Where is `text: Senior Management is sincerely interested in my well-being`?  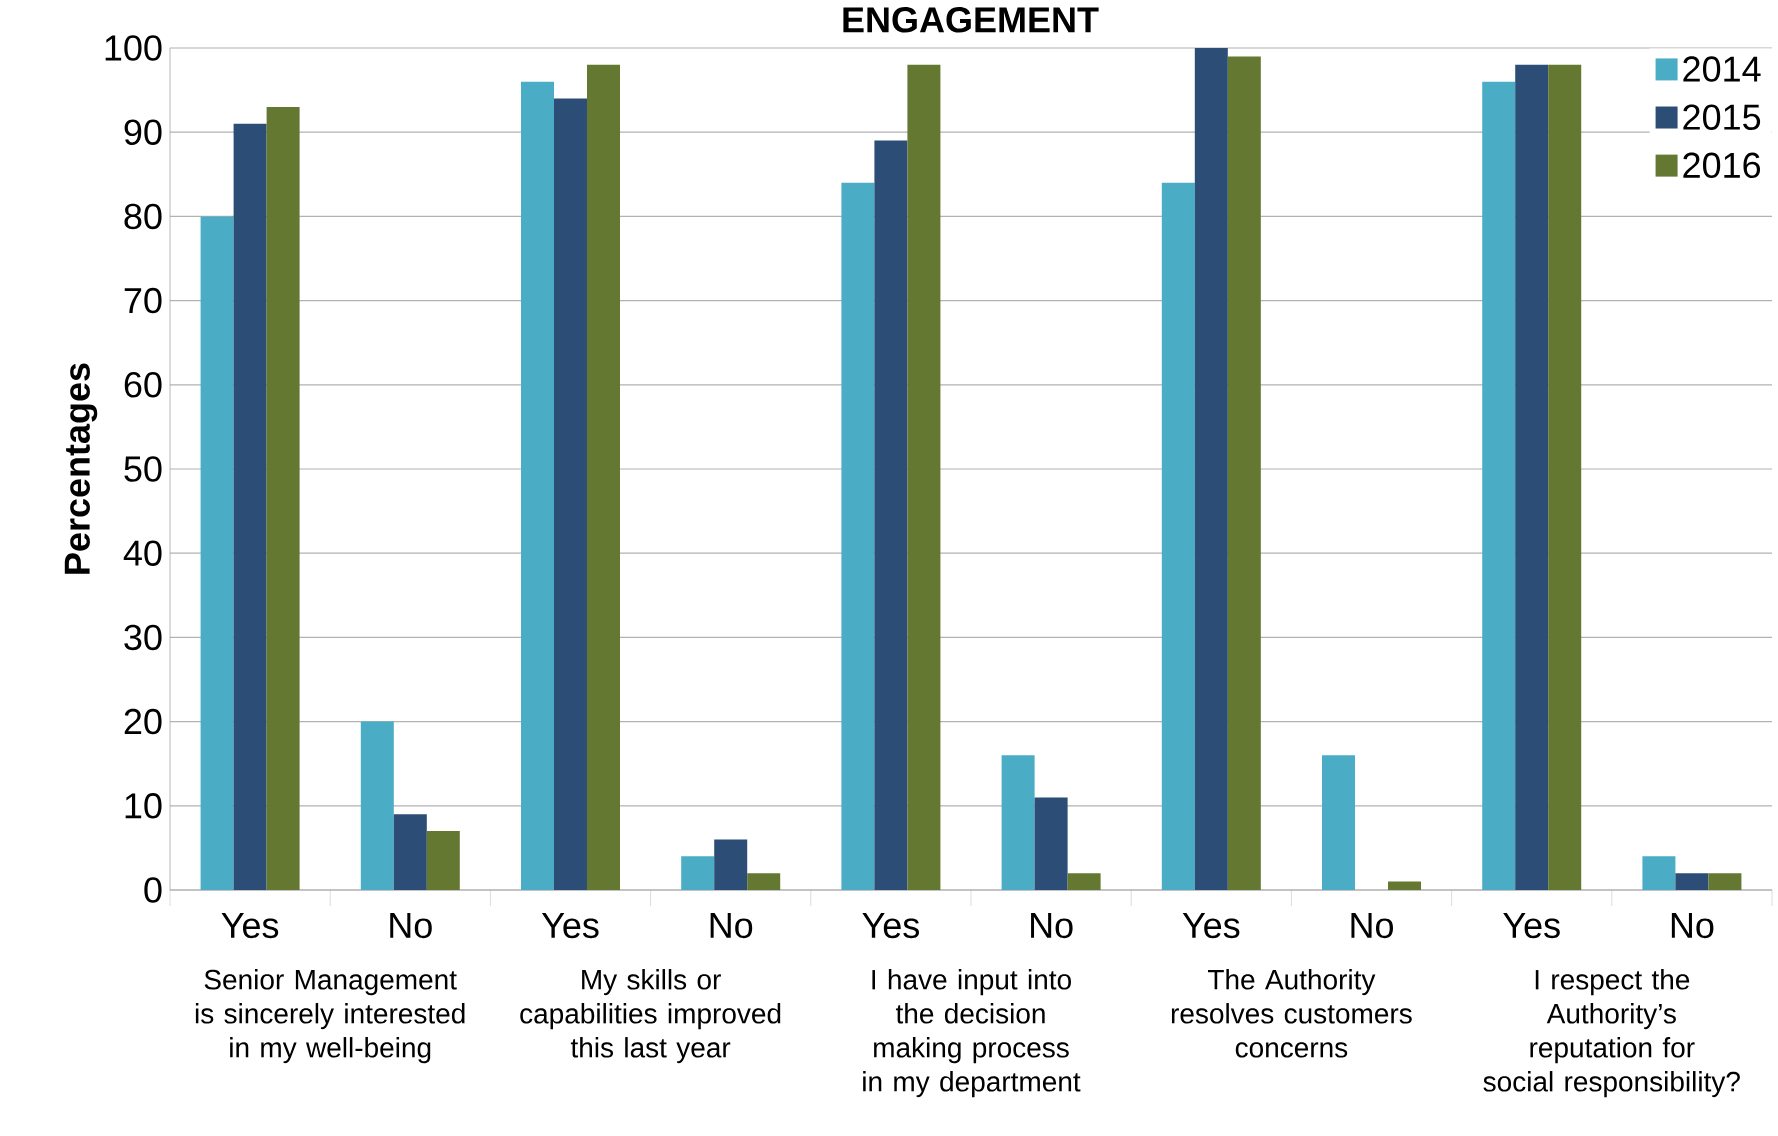 text: Senior Management is sincerely interested in my well-being is located at coordinates (330, 1016).